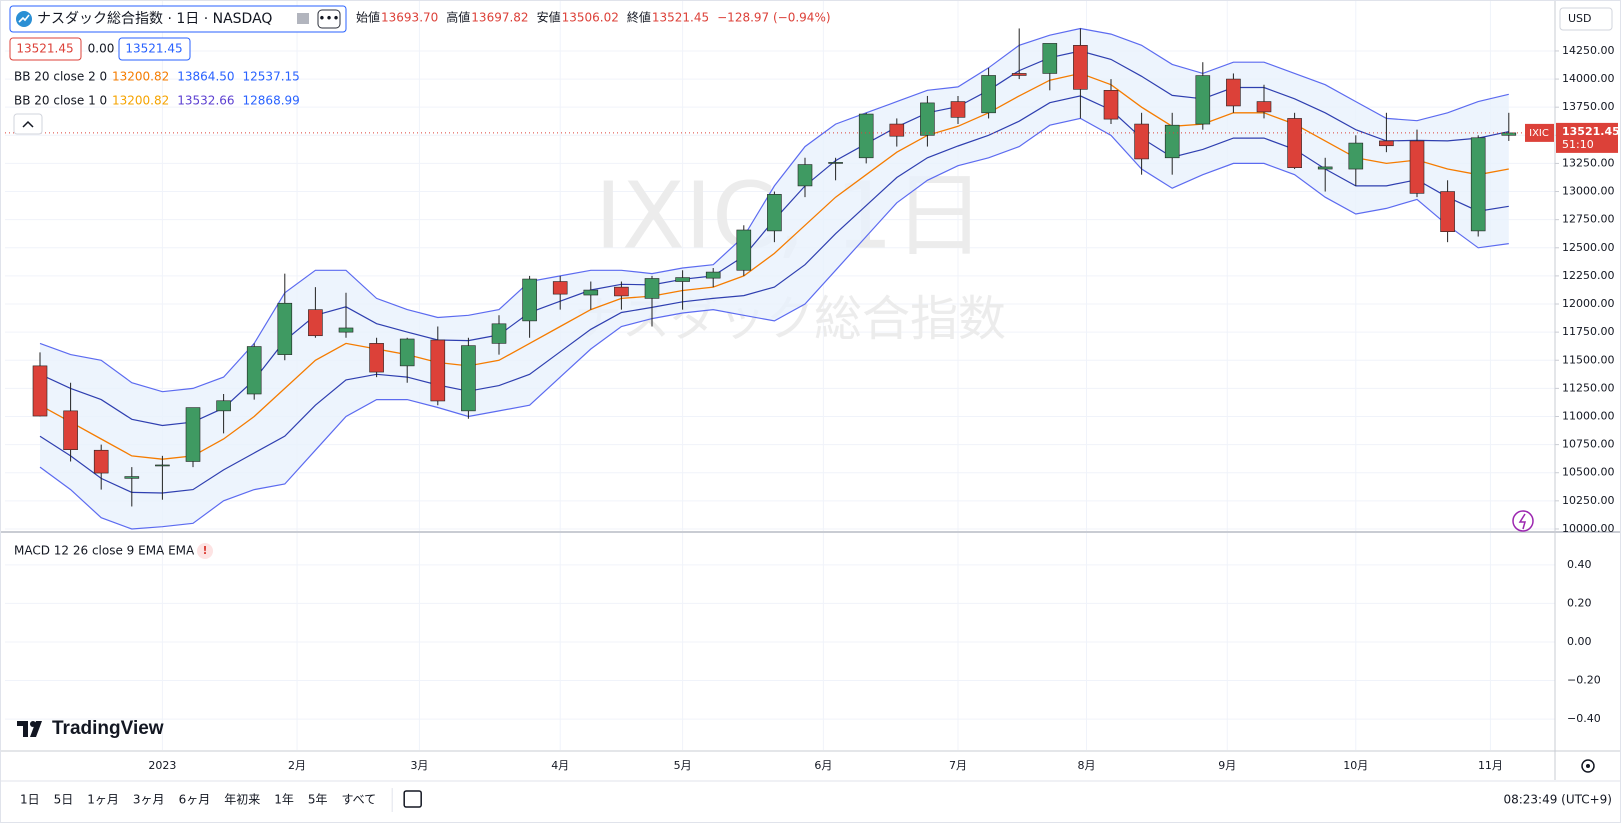  Describe the element at coordinates (104, 551) in the screenshot. I see `macd-label: MACD 12 26 close 9 EMA EMA` at that location.